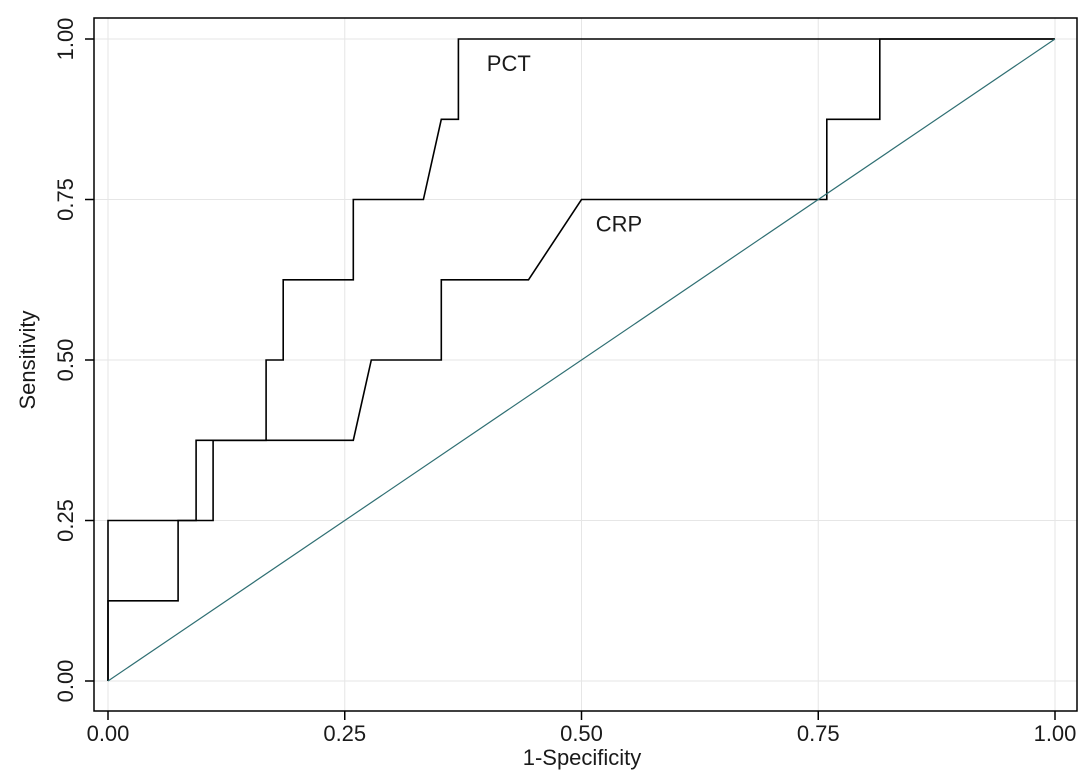 The image size is (1087, 778). What do you see at coordinates (509, 63) in the screenshot?
I see `series-annotation-pct: PCT` at bounding box center [509, 63].